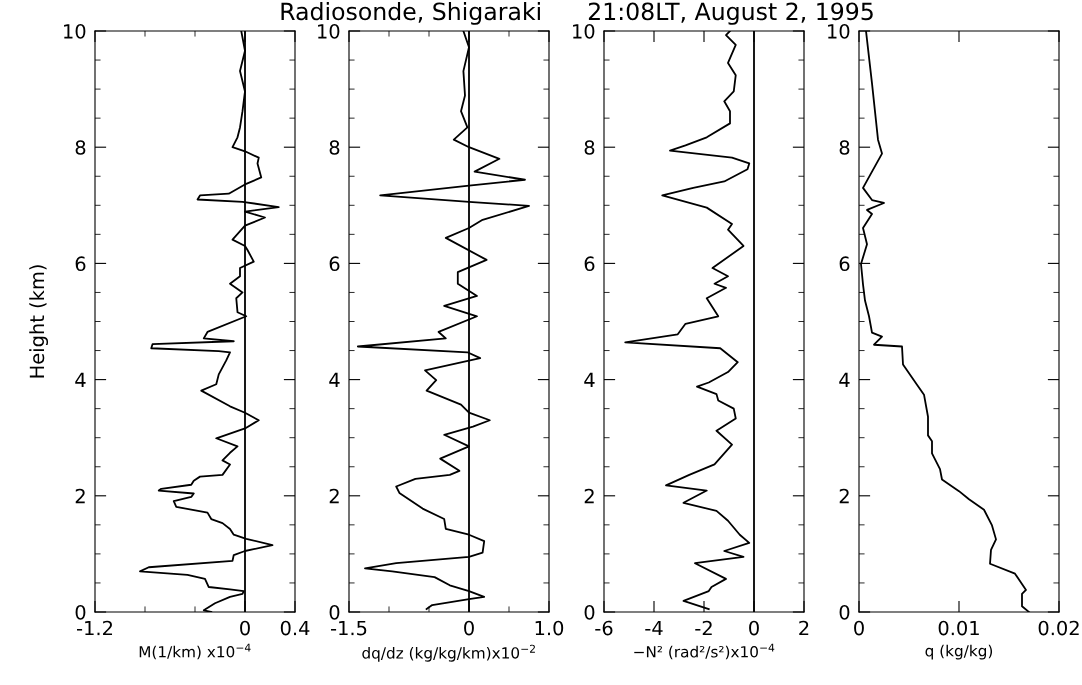 The image size is (1082, 685). What do you see at coordinates (577, 13) in the screenshot?
I see `text: Radiosonde, Shigaraki 21:08LT, August 2, 1995` at bounding box center [577, 13].